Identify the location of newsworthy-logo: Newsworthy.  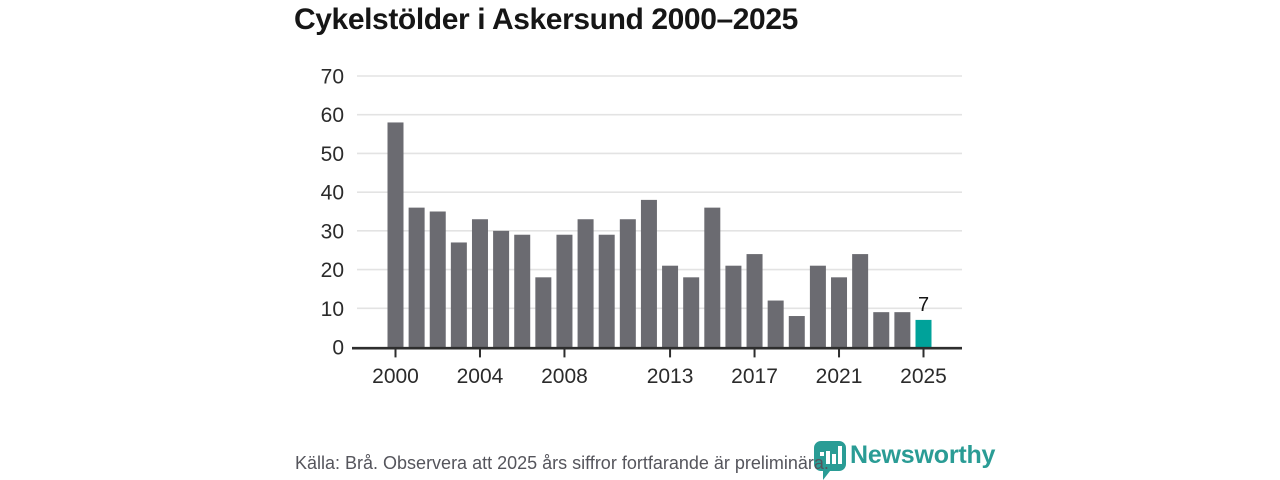
(904, 460).